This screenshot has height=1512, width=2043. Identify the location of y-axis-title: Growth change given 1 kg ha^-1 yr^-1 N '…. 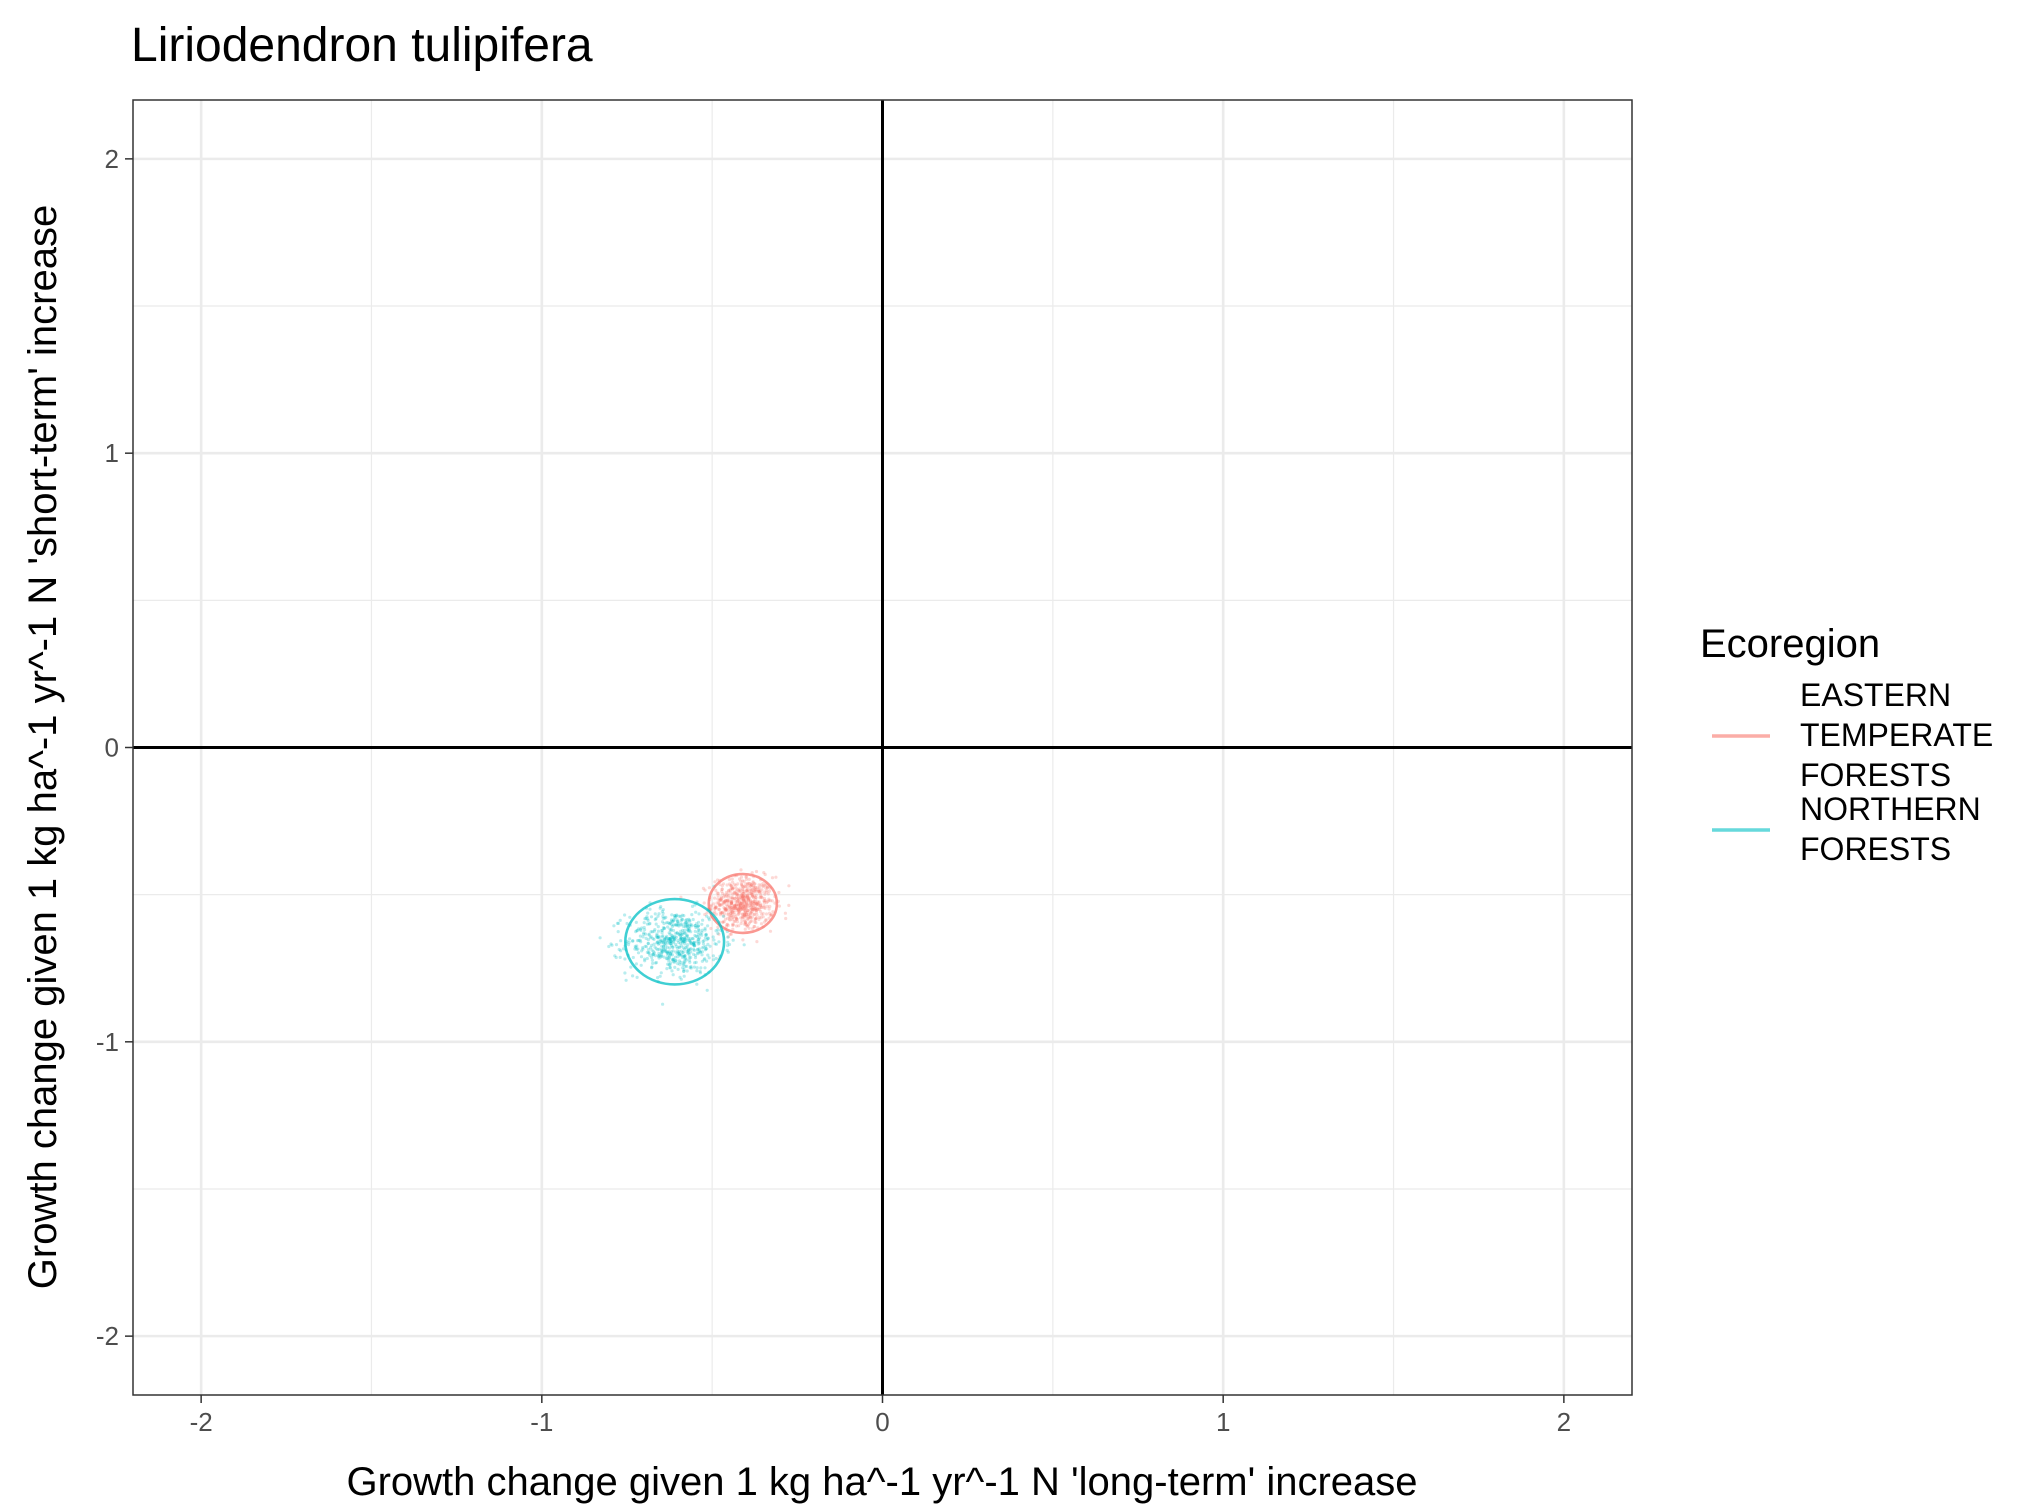
(43, 747).